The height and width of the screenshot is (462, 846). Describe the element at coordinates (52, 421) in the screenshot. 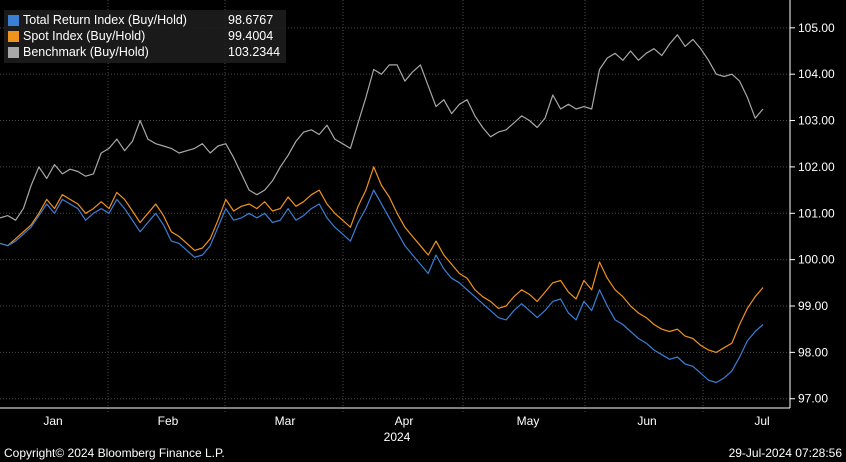

I see `x-tick-label: Jan` at that location.